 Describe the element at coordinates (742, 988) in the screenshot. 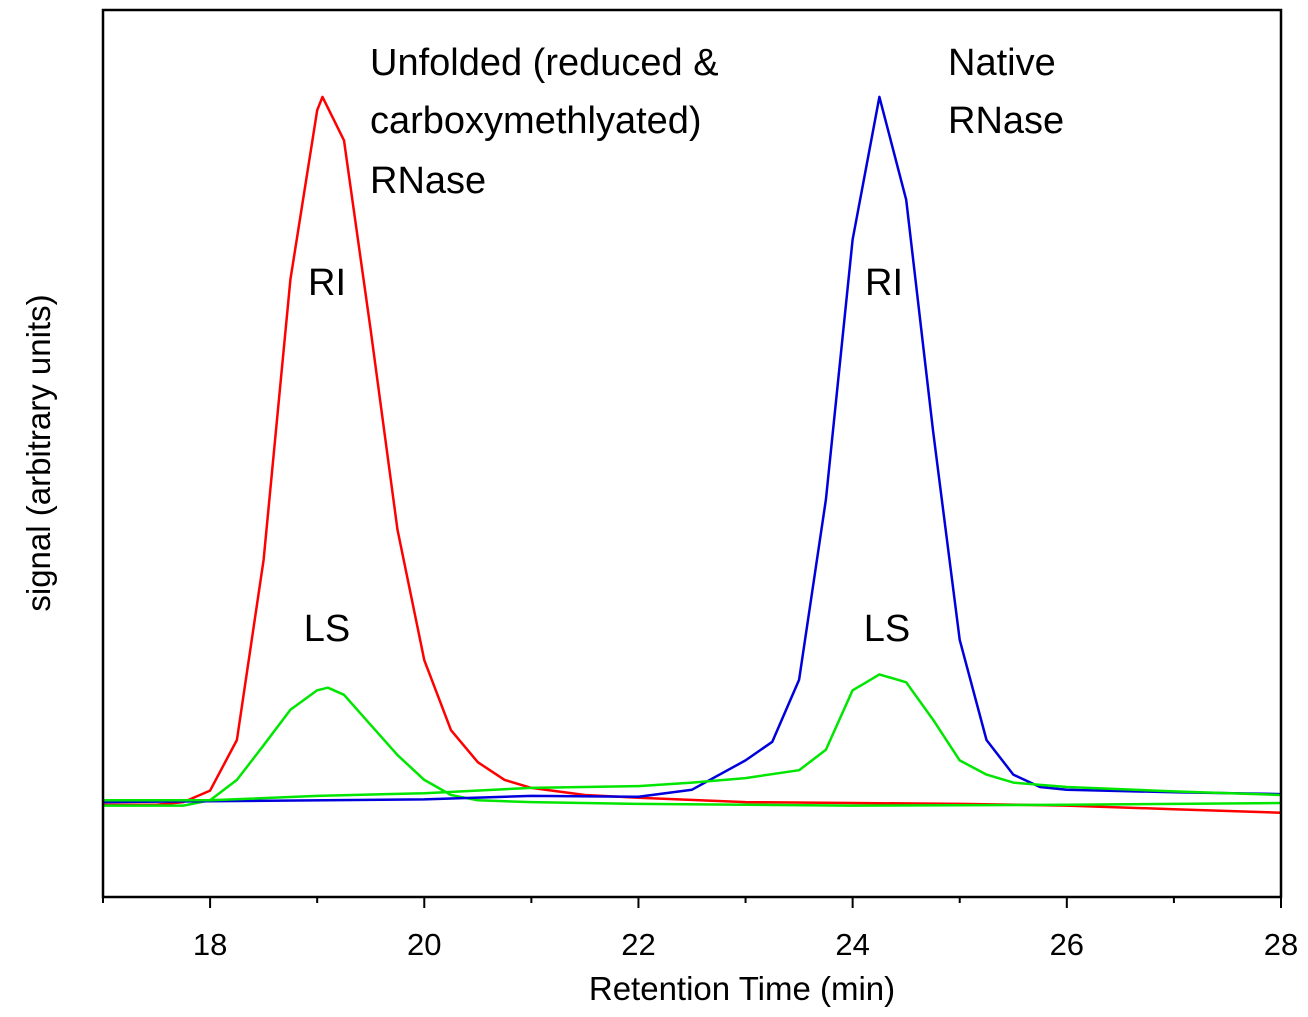

I see `x-axis-label: Retention Time (min)` at that location.